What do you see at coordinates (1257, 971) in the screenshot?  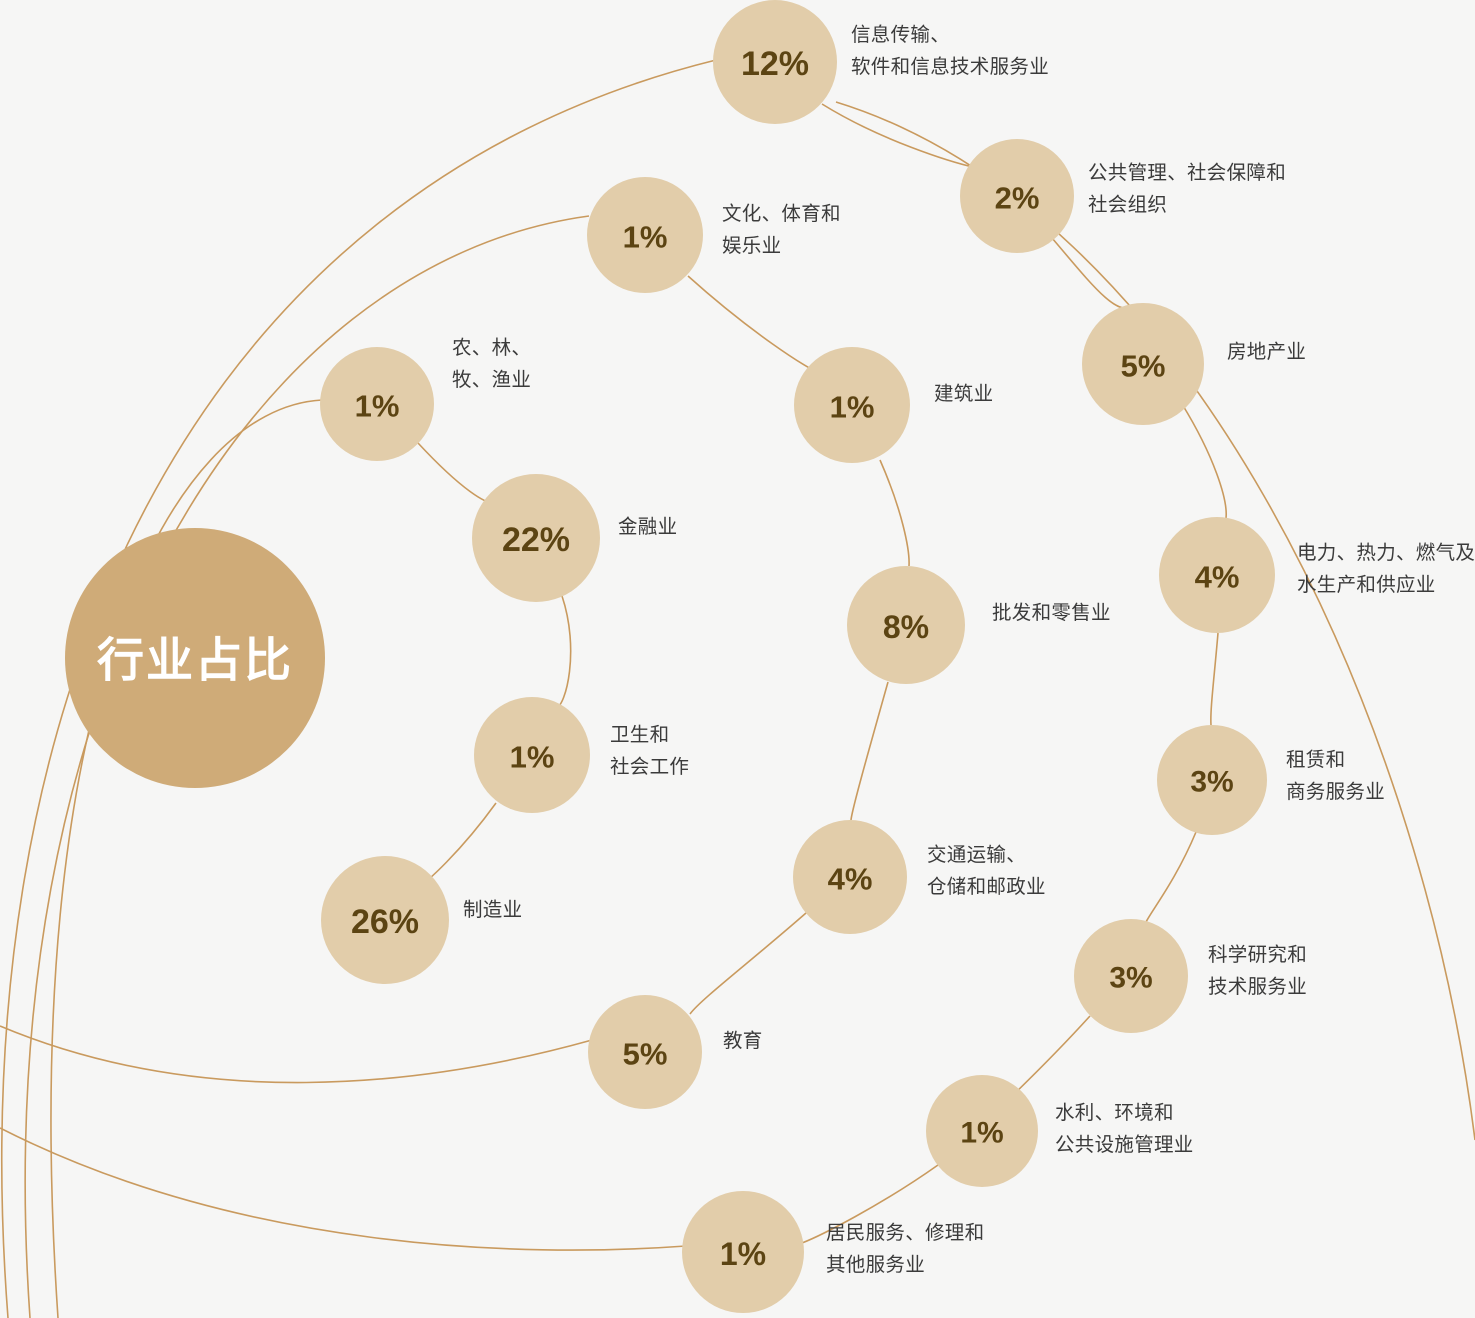 I see `category-label-scientific-research: 科学研究和技术服务业` at bounding box center [1257, 971].